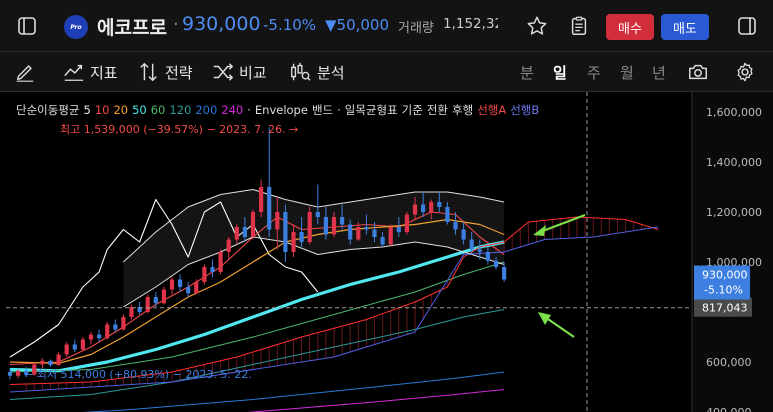 This screenshot has width=773, height=412. Describe the element at coordinates (747, 26) in the screenshot. I see `right-panel-toggle-icon` at that location.